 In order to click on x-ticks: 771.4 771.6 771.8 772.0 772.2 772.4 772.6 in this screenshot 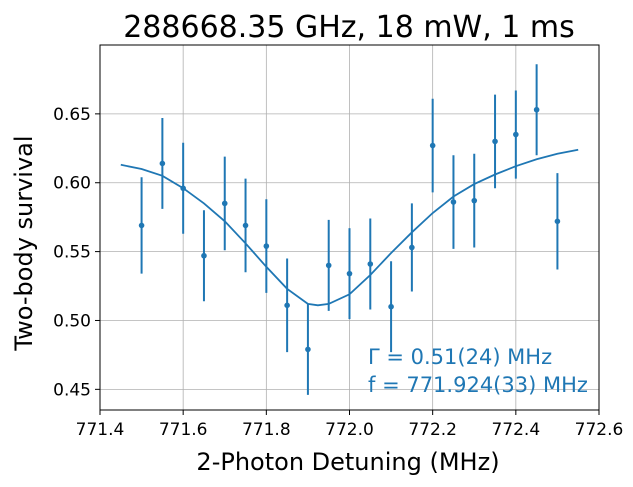, I will do `click(350, 425)`.